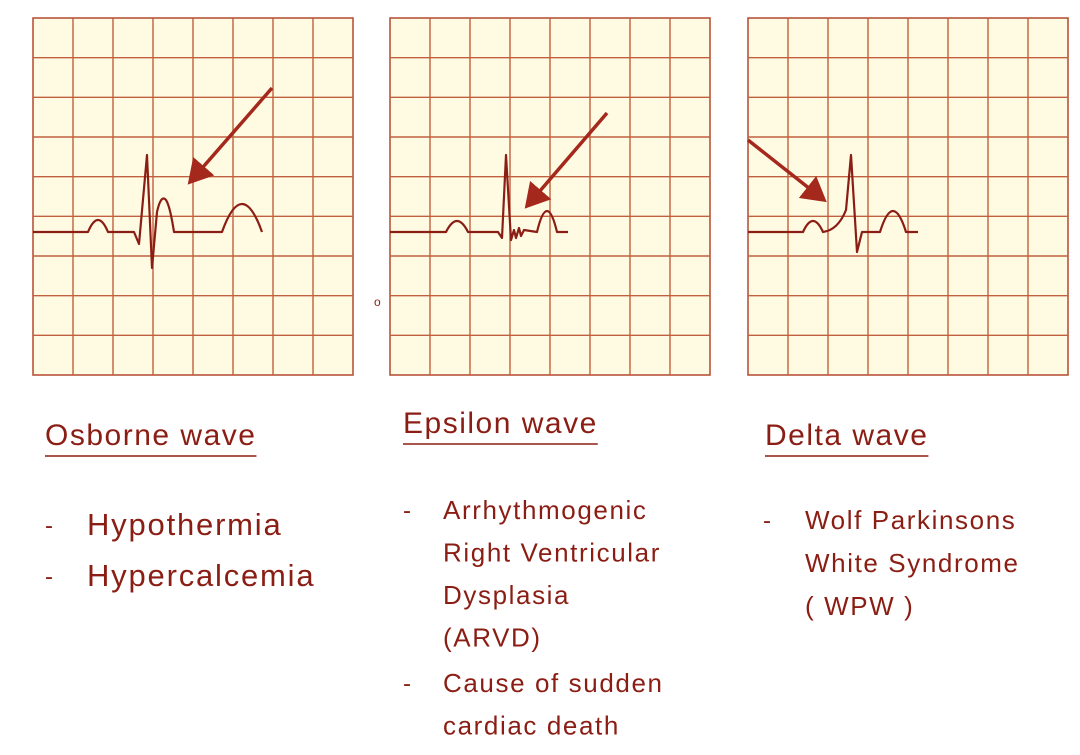 The height and width of the screenshot is (755, 1080). What do you see at coordinates (500, 423) in the screenshot?
I see `panel-title: Epsilon wave` at bounding box center [500, 423].